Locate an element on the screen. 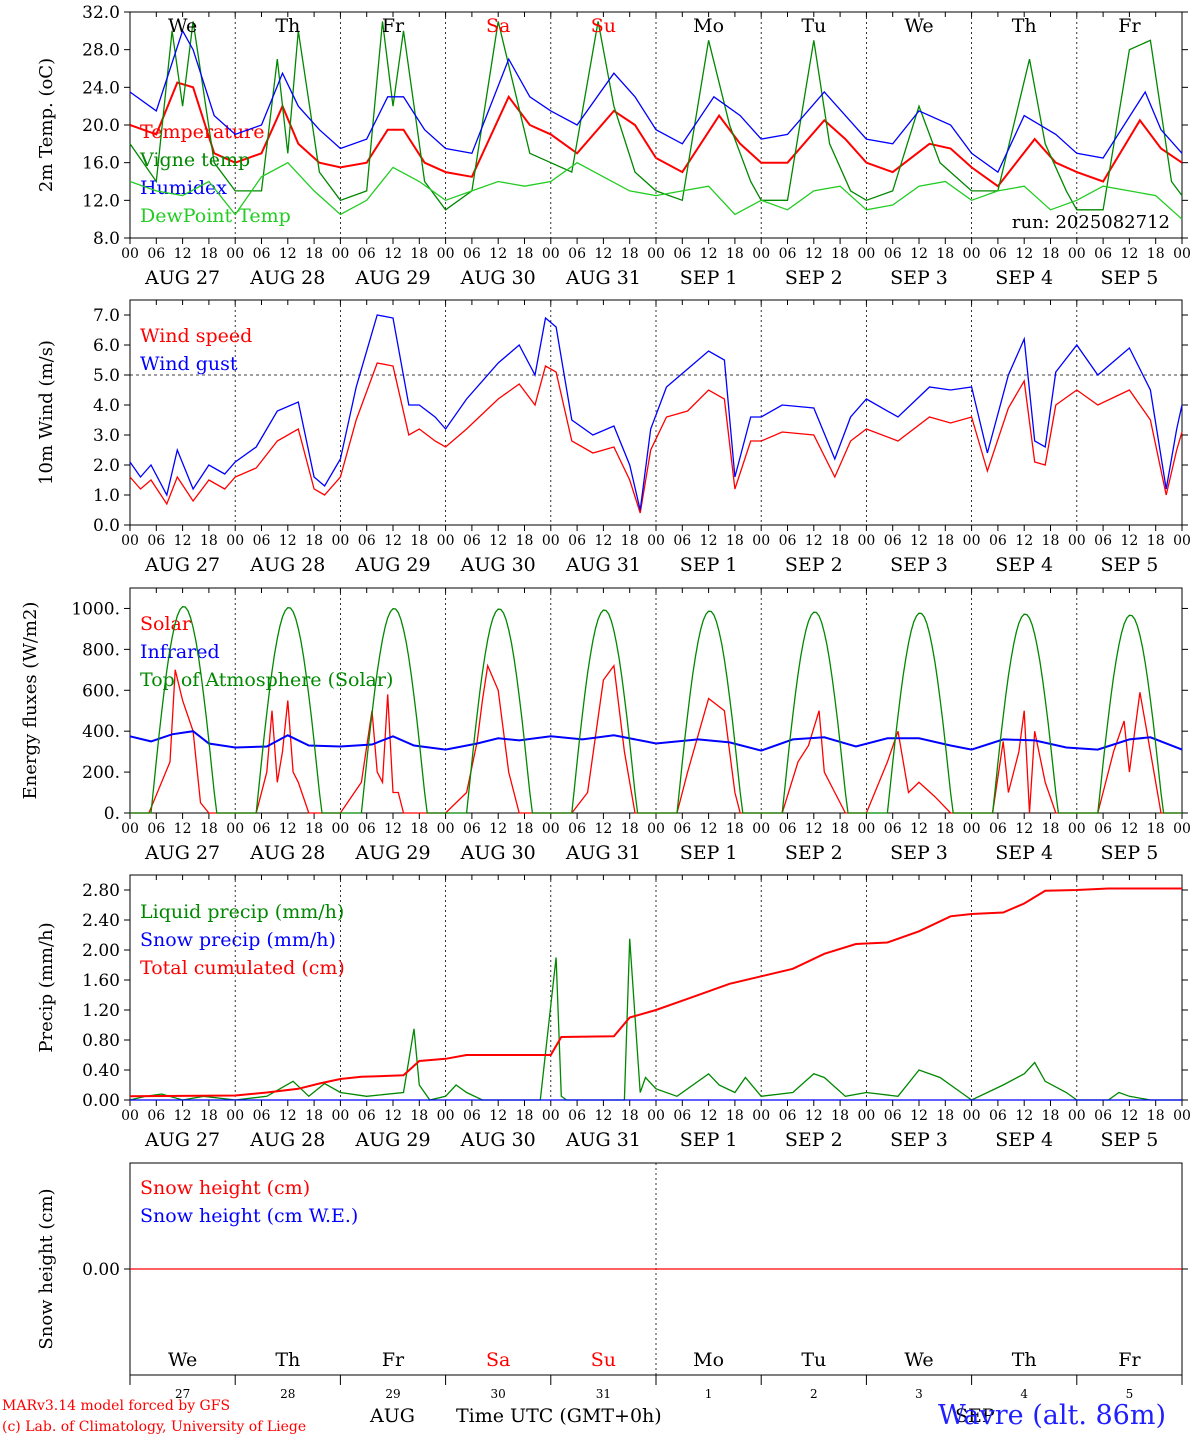 Image resolution: width=1194 pixels, height=1440 pixels. weekday-bottom: Fr is located at coordinates (393, 1360).